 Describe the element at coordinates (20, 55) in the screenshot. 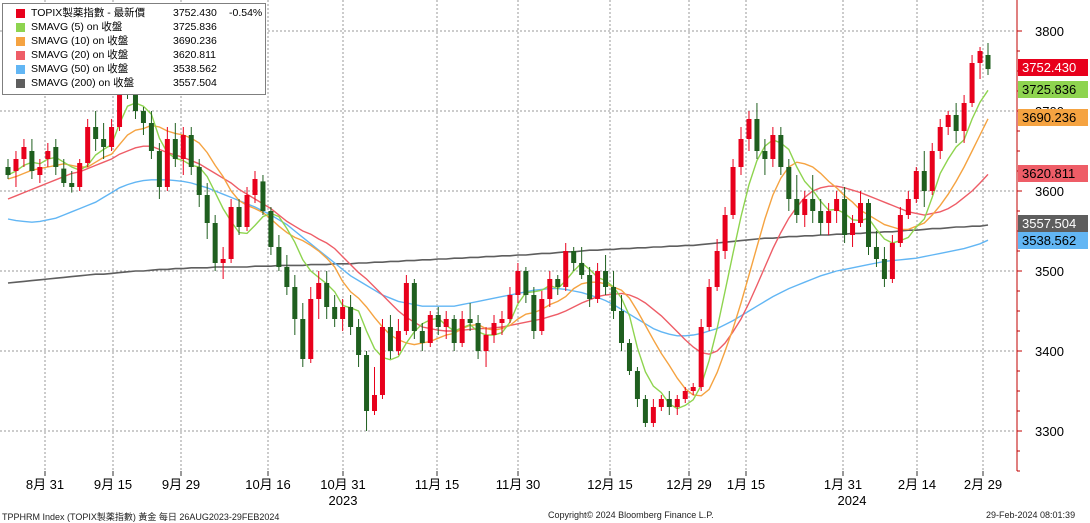

I see `legend-swatch-sma20` at that location.